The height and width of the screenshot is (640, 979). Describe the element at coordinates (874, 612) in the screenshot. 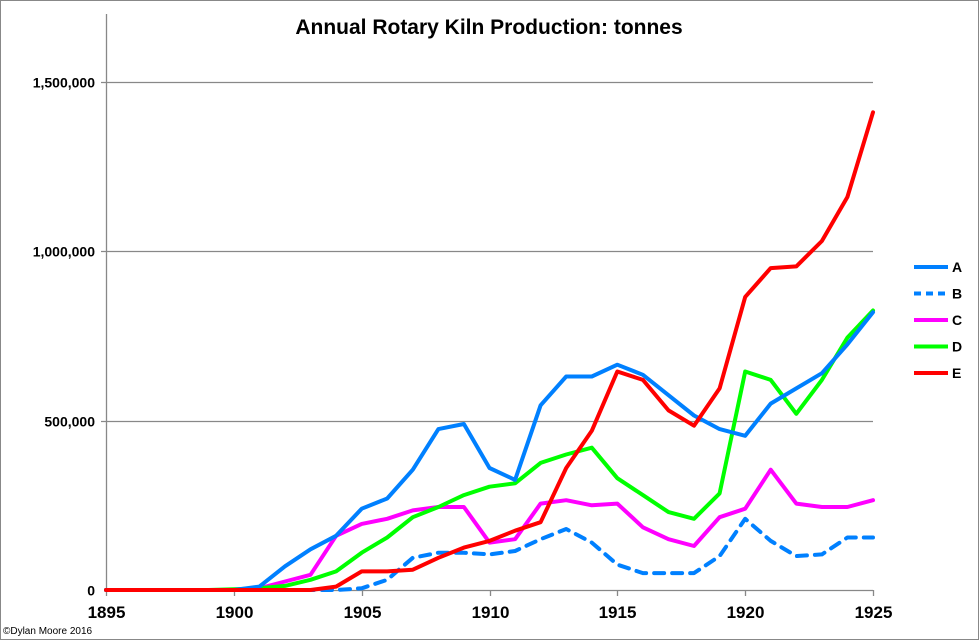

I see `x-tick-label: 1925` at that location.